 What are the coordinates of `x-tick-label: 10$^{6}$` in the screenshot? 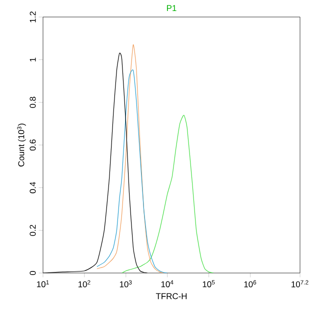 It's located at (250, 284).